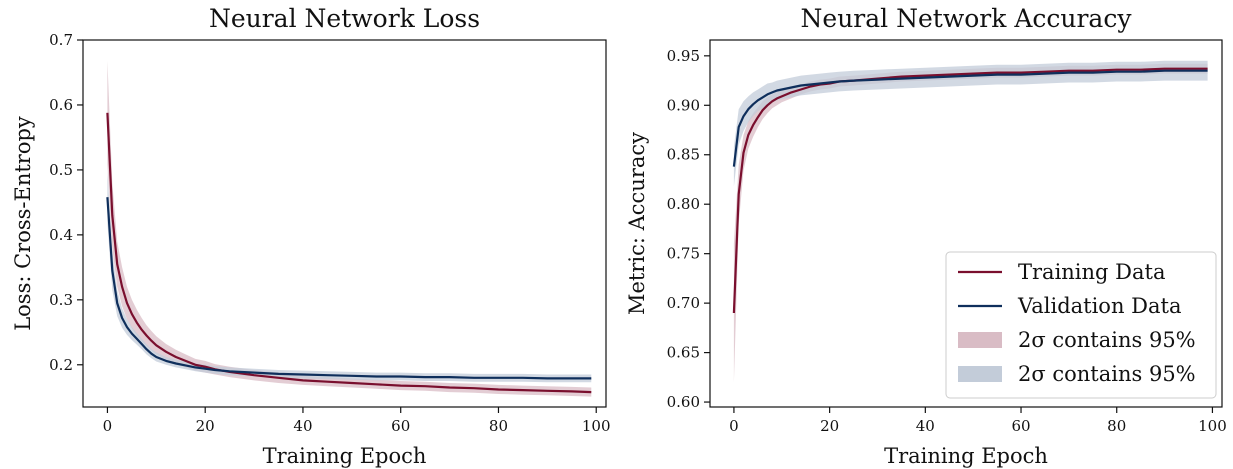 The image size is (1233, 469). Describe the element at coordinates (683, 204) in the screenshot. I see `y-tick-label: 0.80` at that location.